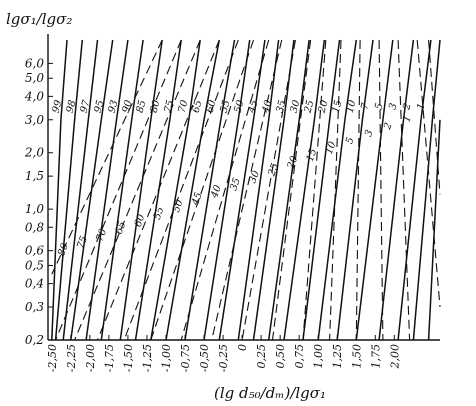 The width and height of the screenshot is (476, 406). What do you see at coordinates (34, 284) in the screenshot?
I see `y-tick-label: 0,4` at bounding box center [34, 284].